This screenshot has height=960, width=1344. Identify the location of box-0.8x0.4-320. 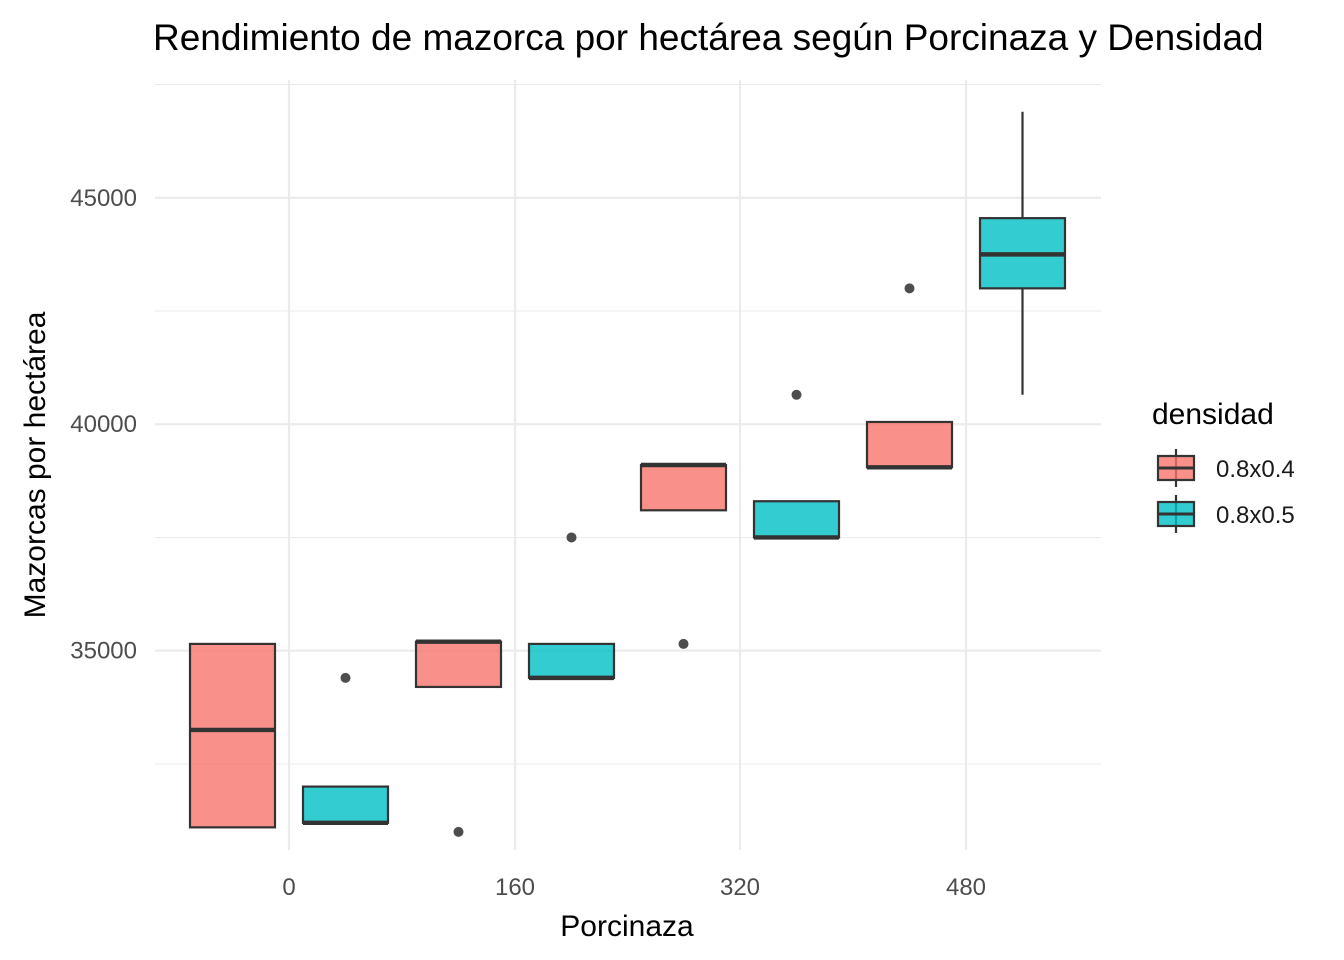
(683, 555).